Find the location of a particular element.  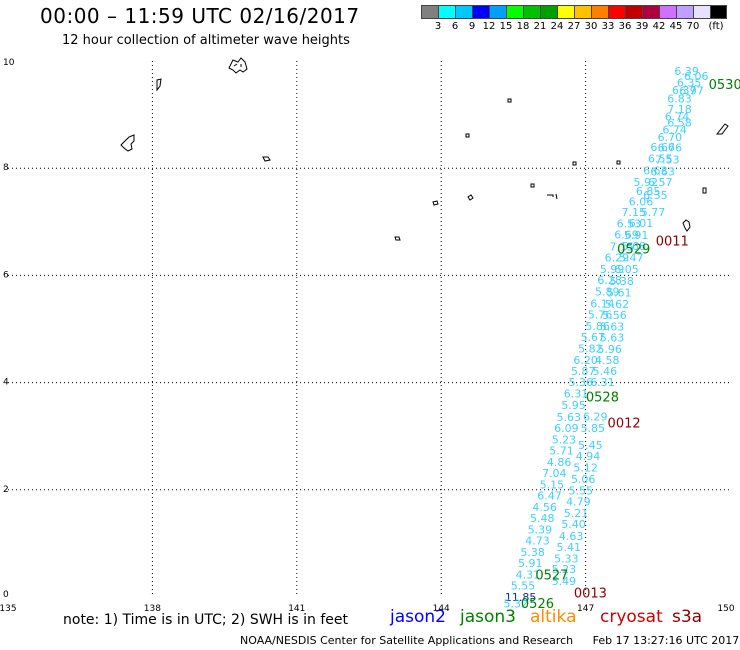

longitude-tick-label: 138 is located at coordinates (152, 609).